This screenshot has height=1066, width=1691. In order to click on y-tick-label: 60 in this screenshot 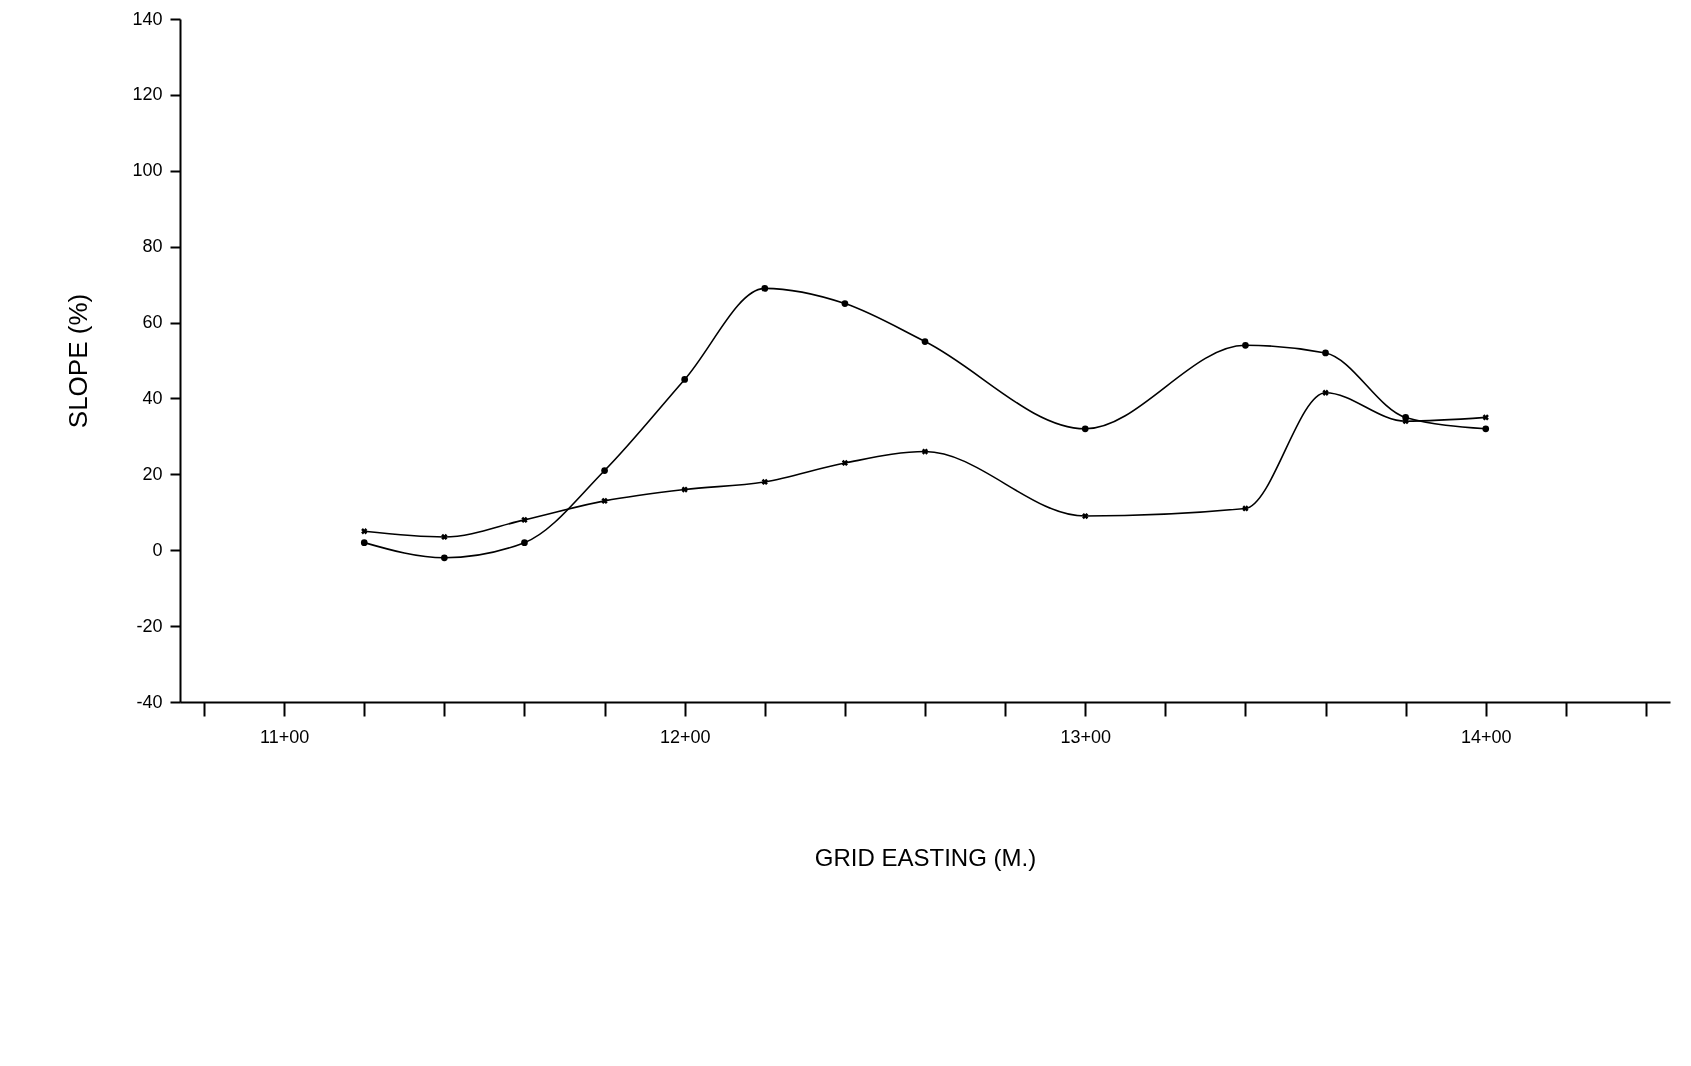, I will do `click(152, 322)`.